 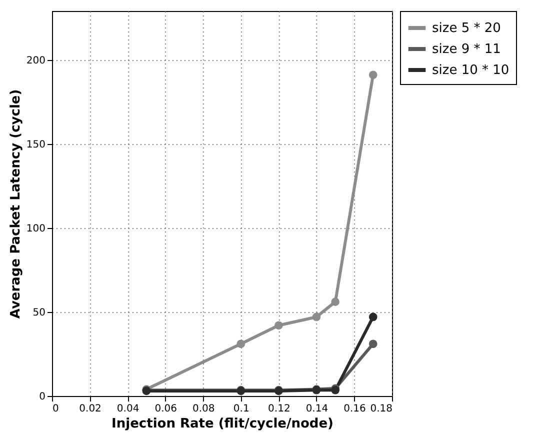 I want to click on x-tick-label: 0.14, so click(x=317, y=409).